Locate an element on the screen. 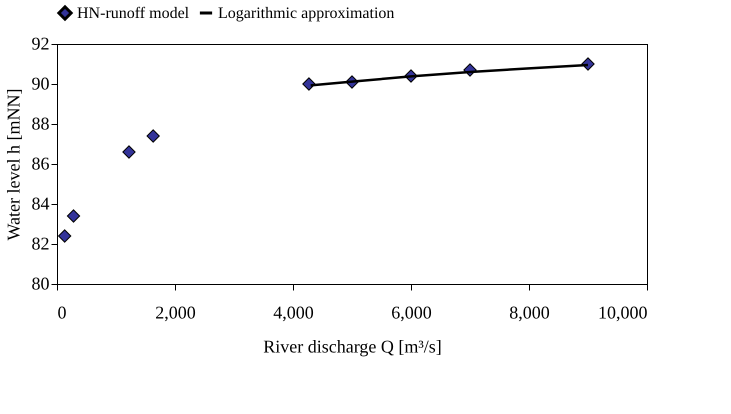 The image size is (731, 414). x-tick-label: 10,000 is located at coordinates (623, 312).